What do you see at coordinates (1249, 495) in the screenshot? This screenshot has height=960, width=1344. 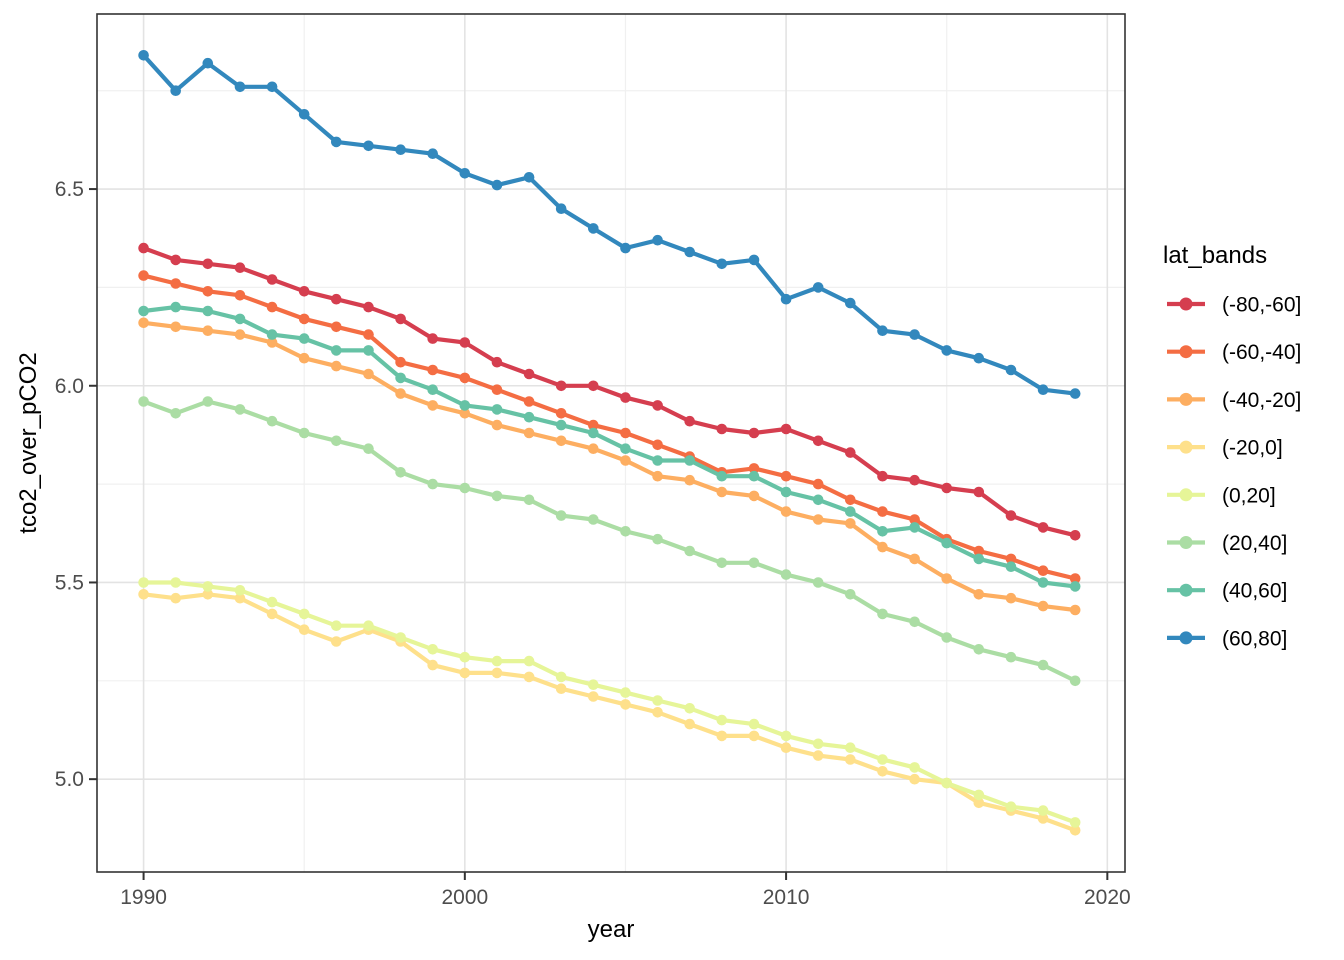 I see `legend-item-label: (0,20]` at bounding box center [1249, 495].